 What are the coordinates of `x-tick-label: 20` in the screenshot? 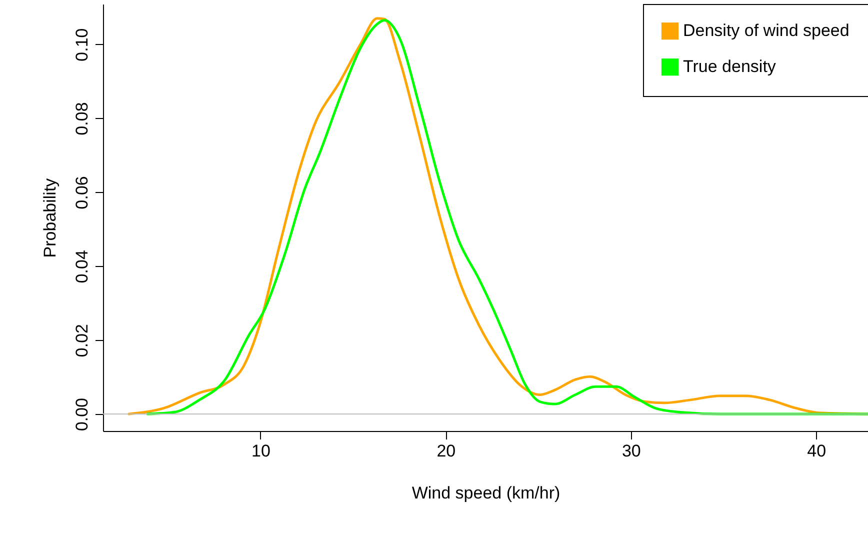 It's located at (446, 451).